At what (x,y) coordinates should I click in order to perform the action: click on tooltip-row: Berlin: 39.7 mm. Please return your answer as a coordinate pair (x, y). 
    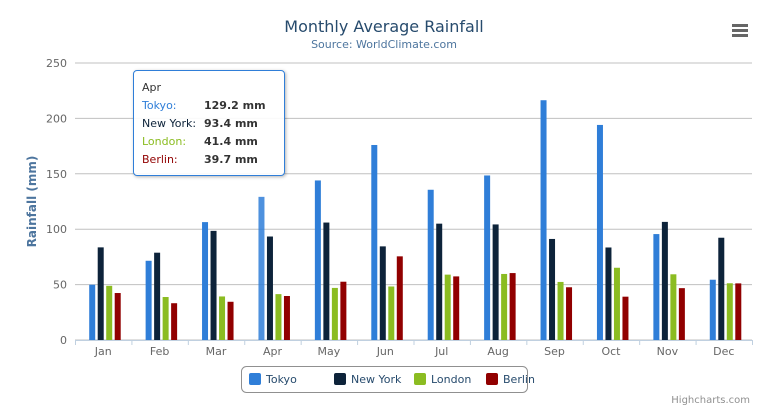
    Looking at the image, I should click on (200, 159).